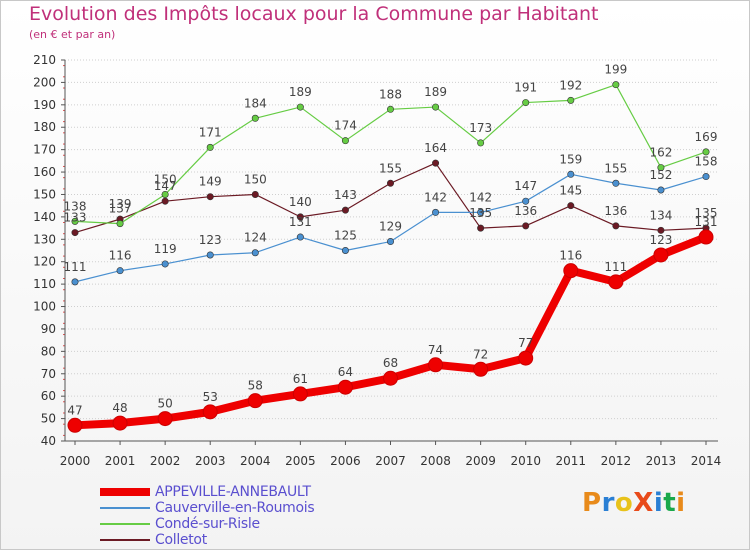 This screenshot has width=750, height=550. Describe the element at coordinates (48, 329) in the screenshot. I see `y-tick-label: 90` at that location.